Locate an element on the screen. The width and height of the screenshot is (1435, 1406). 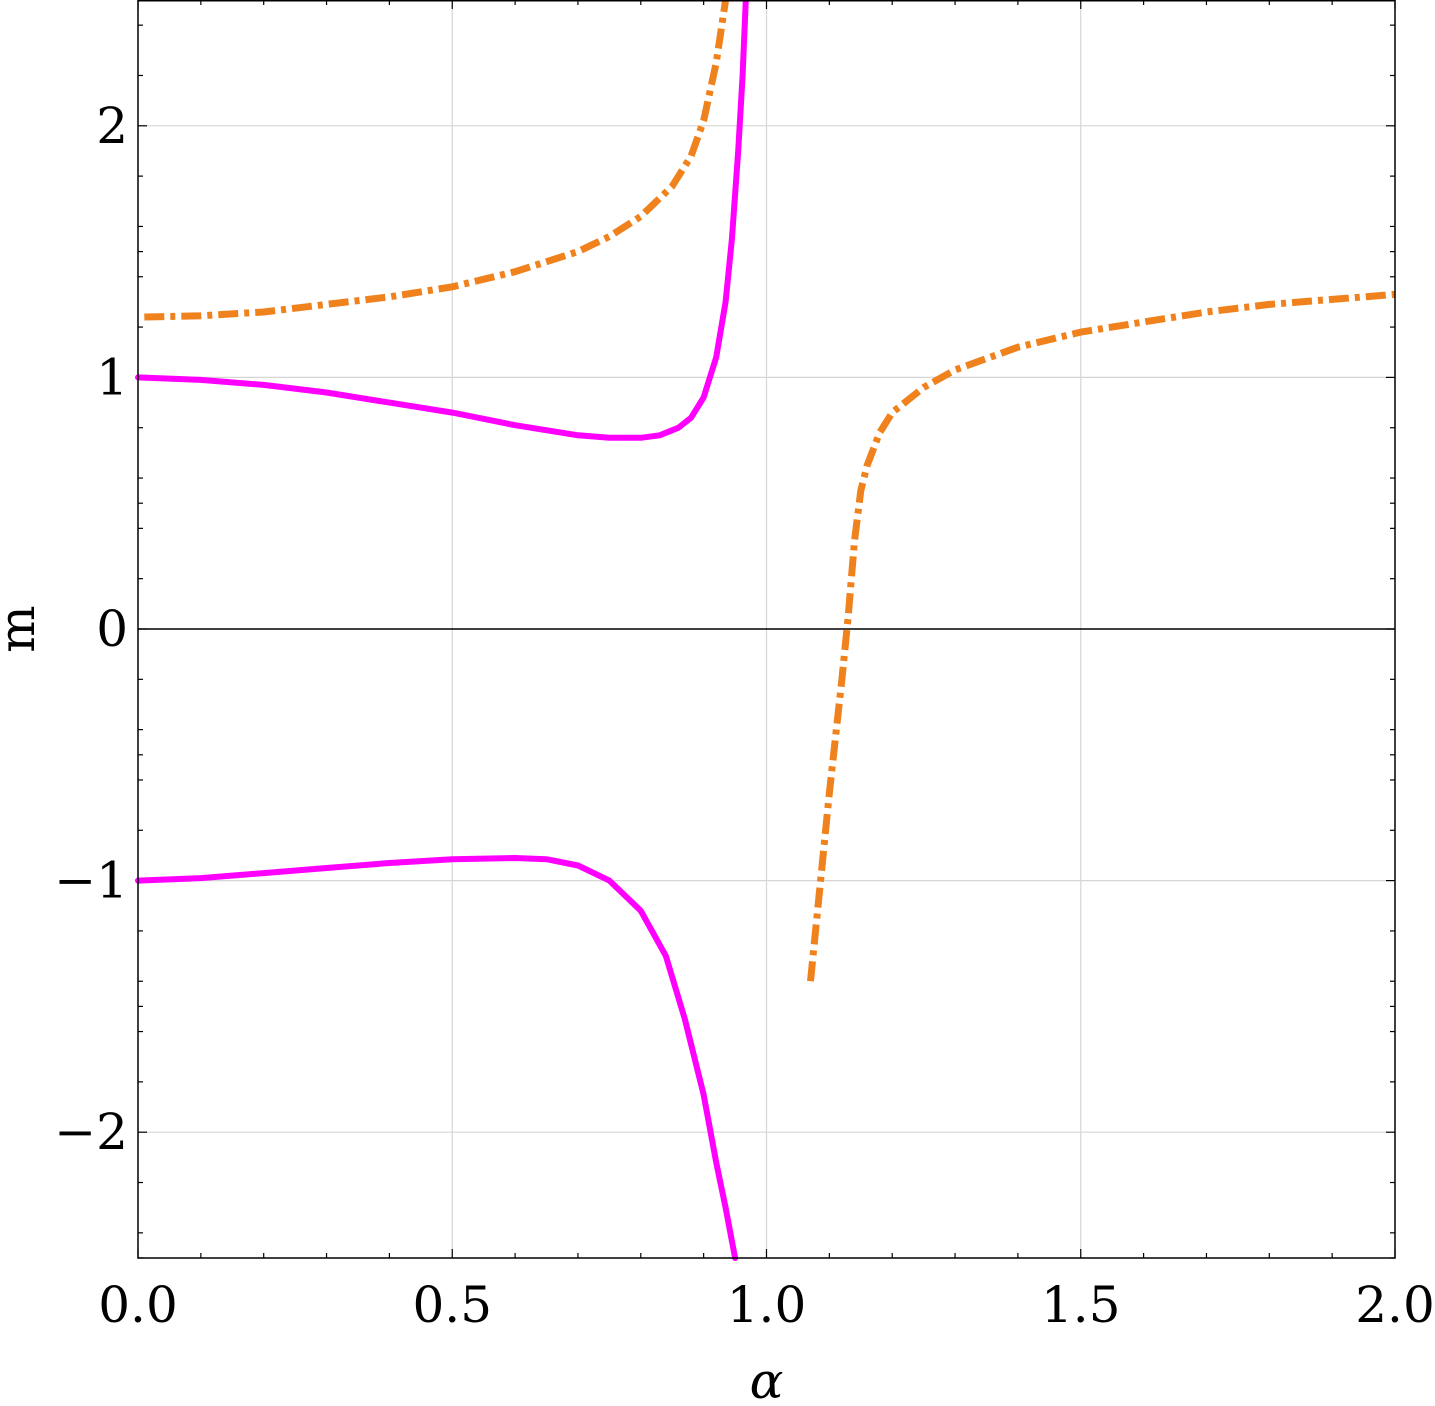
y-axis-title: m is located at coordinates (23, 628).